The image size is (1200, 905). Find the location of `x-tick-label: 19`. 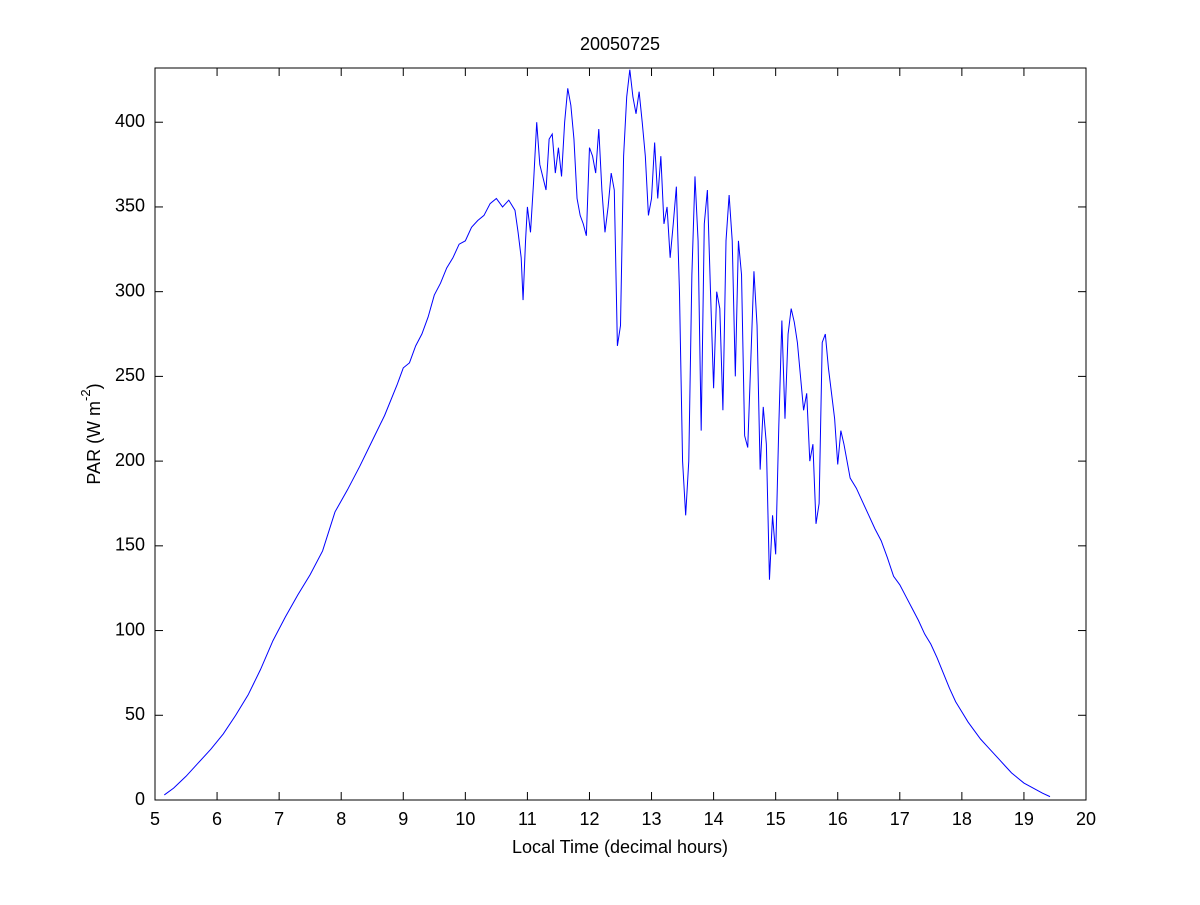

x-tick-label: 19 is located at coordinates (1024, 819).